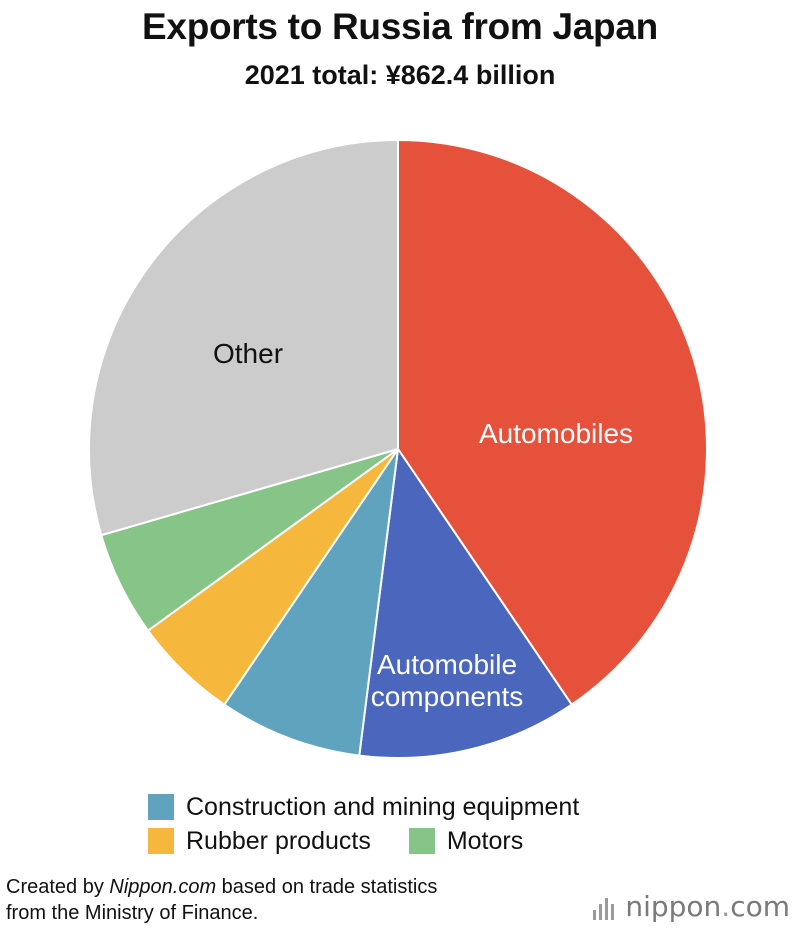  Describe the element at coordinates (400, 26) in the screenshot. I see `chart-title: Exports to Russia from Japan` at that location.